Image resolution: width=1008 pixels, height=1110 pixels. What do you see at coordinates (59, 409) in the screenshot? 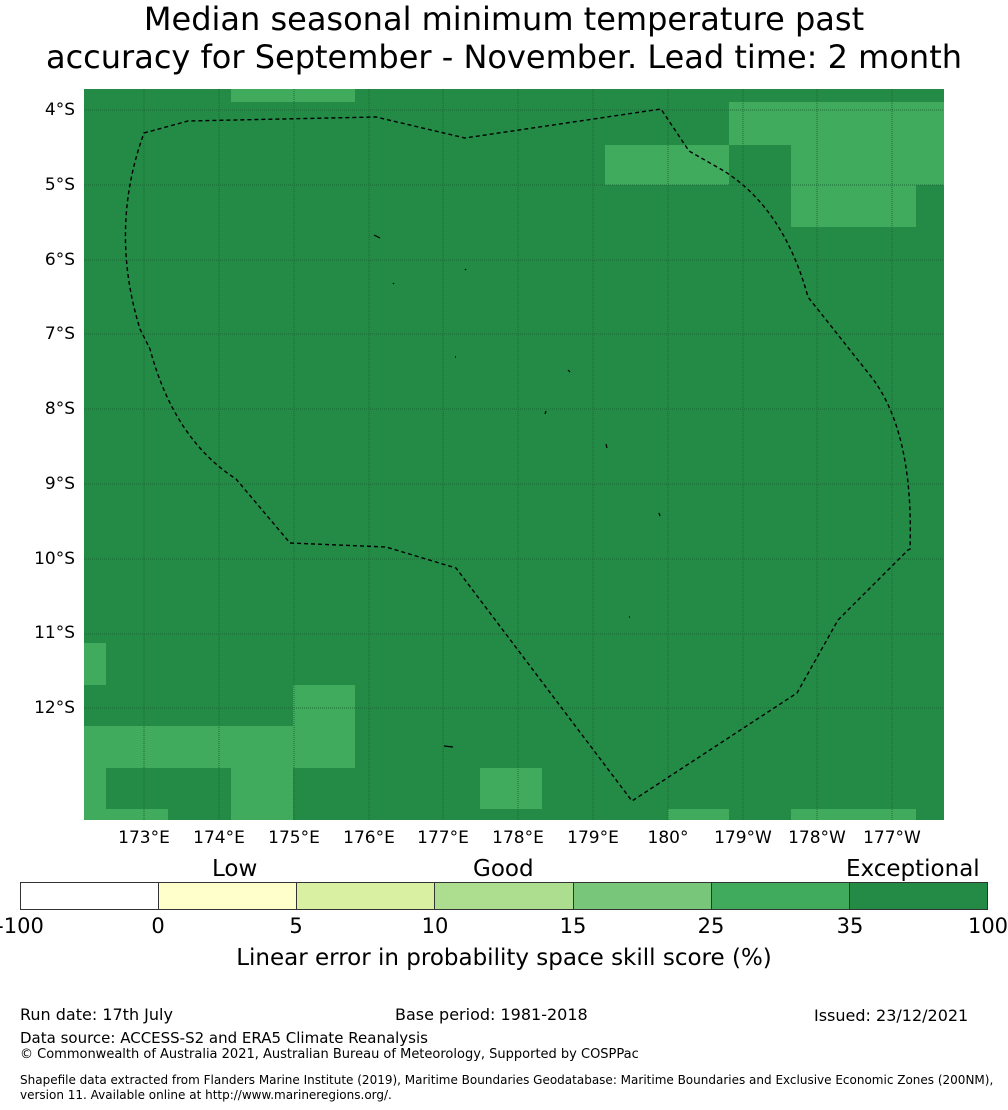
I see `lat-label: 8°S` at bounding box center [59, 409].